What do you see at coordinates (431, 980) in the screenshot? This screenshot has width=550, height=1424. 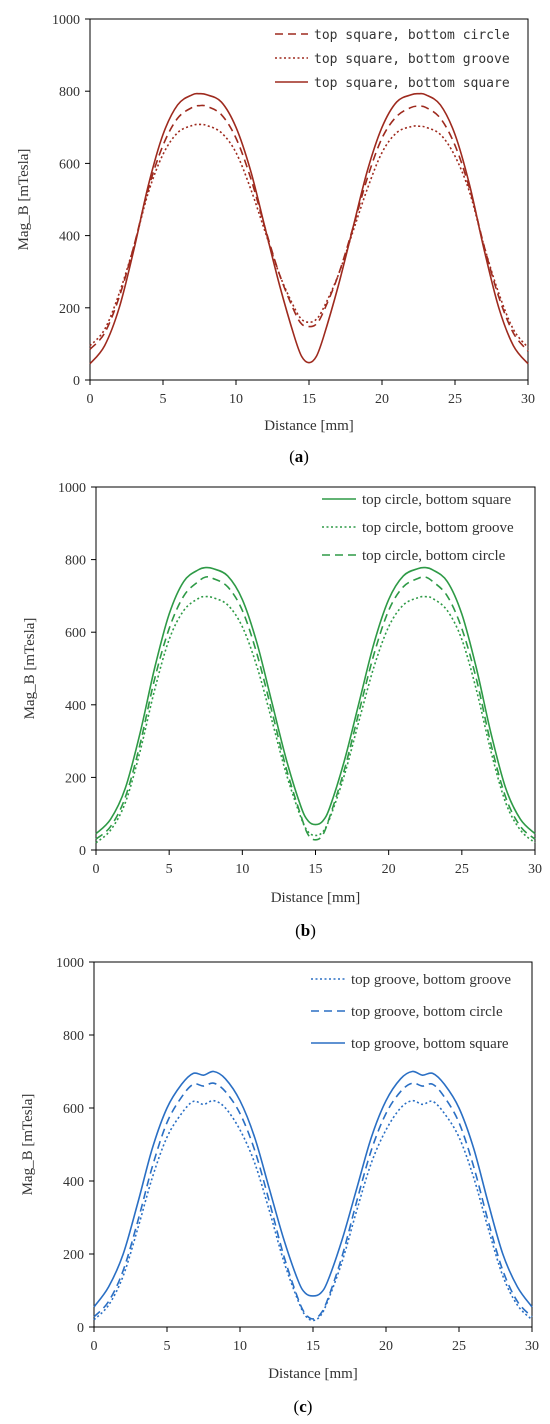 I see `legend-label-1: top groove, bottom groove` at bounding box center [431, 980].